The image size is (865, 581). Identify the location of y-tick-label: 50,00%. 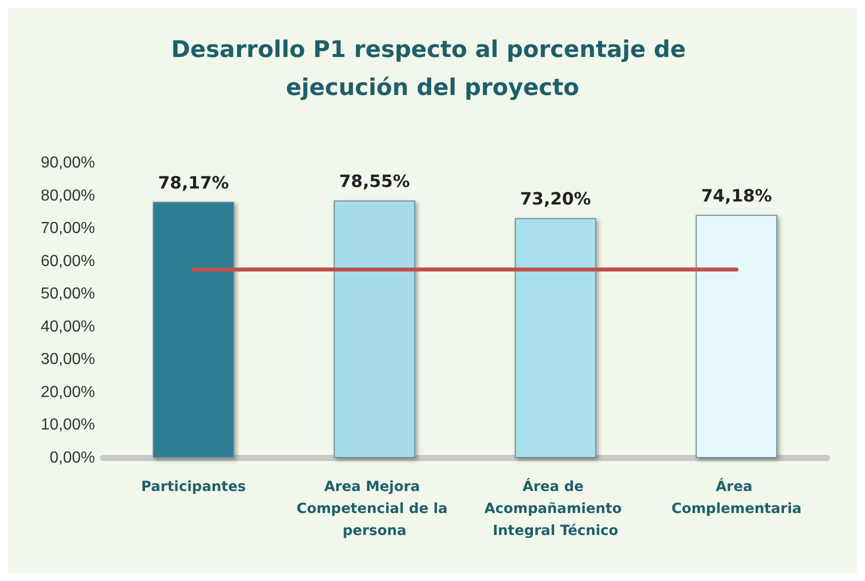
(67, 294).